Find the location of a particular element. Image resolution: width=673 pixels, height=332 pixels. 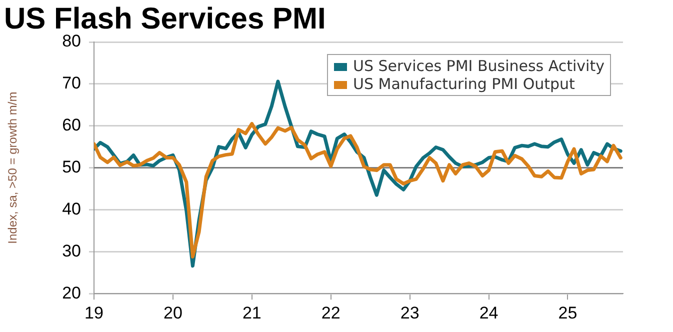

y-tick-label: 30 is located at coordinates (71, 250).